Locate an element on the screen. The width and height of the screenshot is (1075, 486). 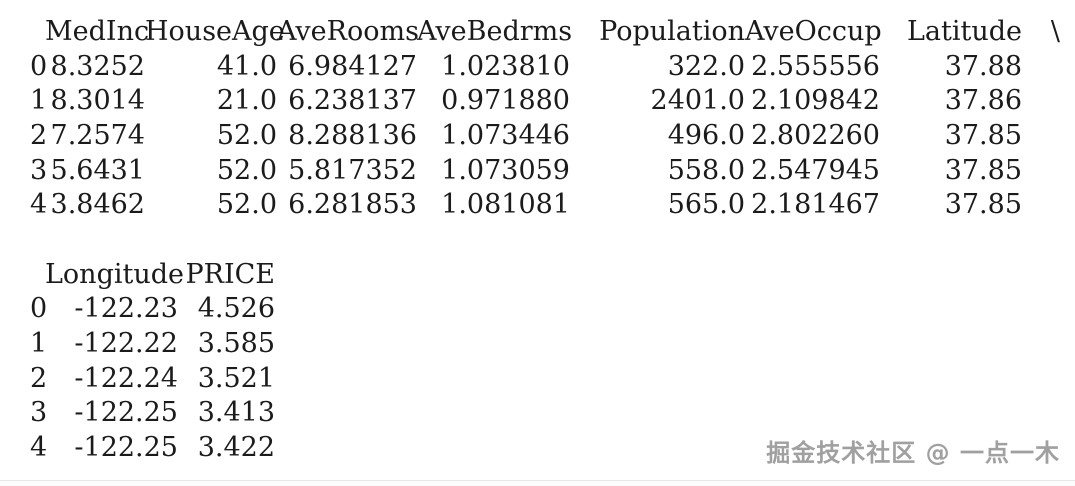
cell-price: 3.585 is located at coordinates (236, 344).